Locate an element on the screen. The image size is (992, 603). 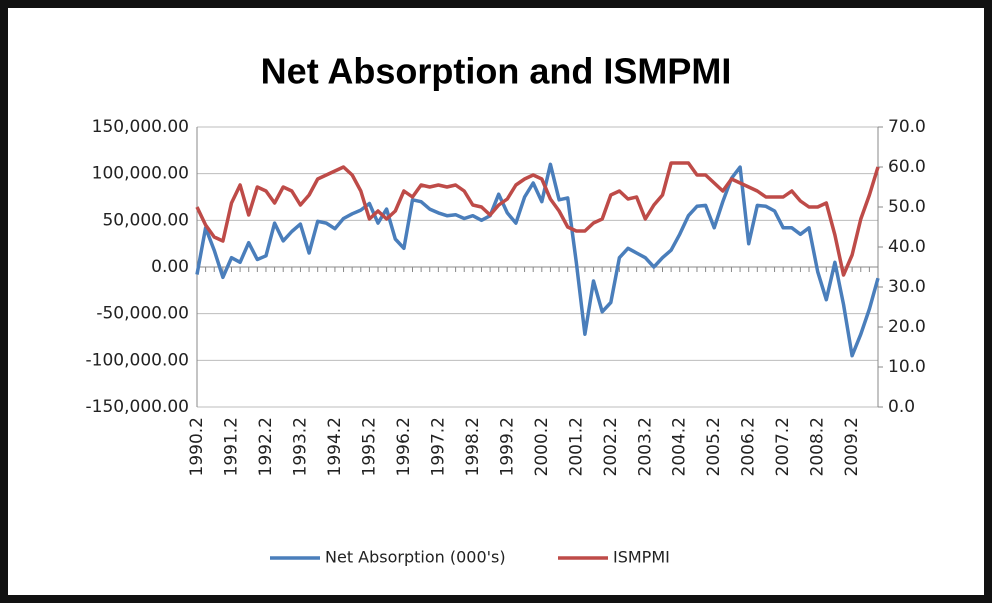
y-tick-label: -150,000.00 is located at coordinates (137, 407).